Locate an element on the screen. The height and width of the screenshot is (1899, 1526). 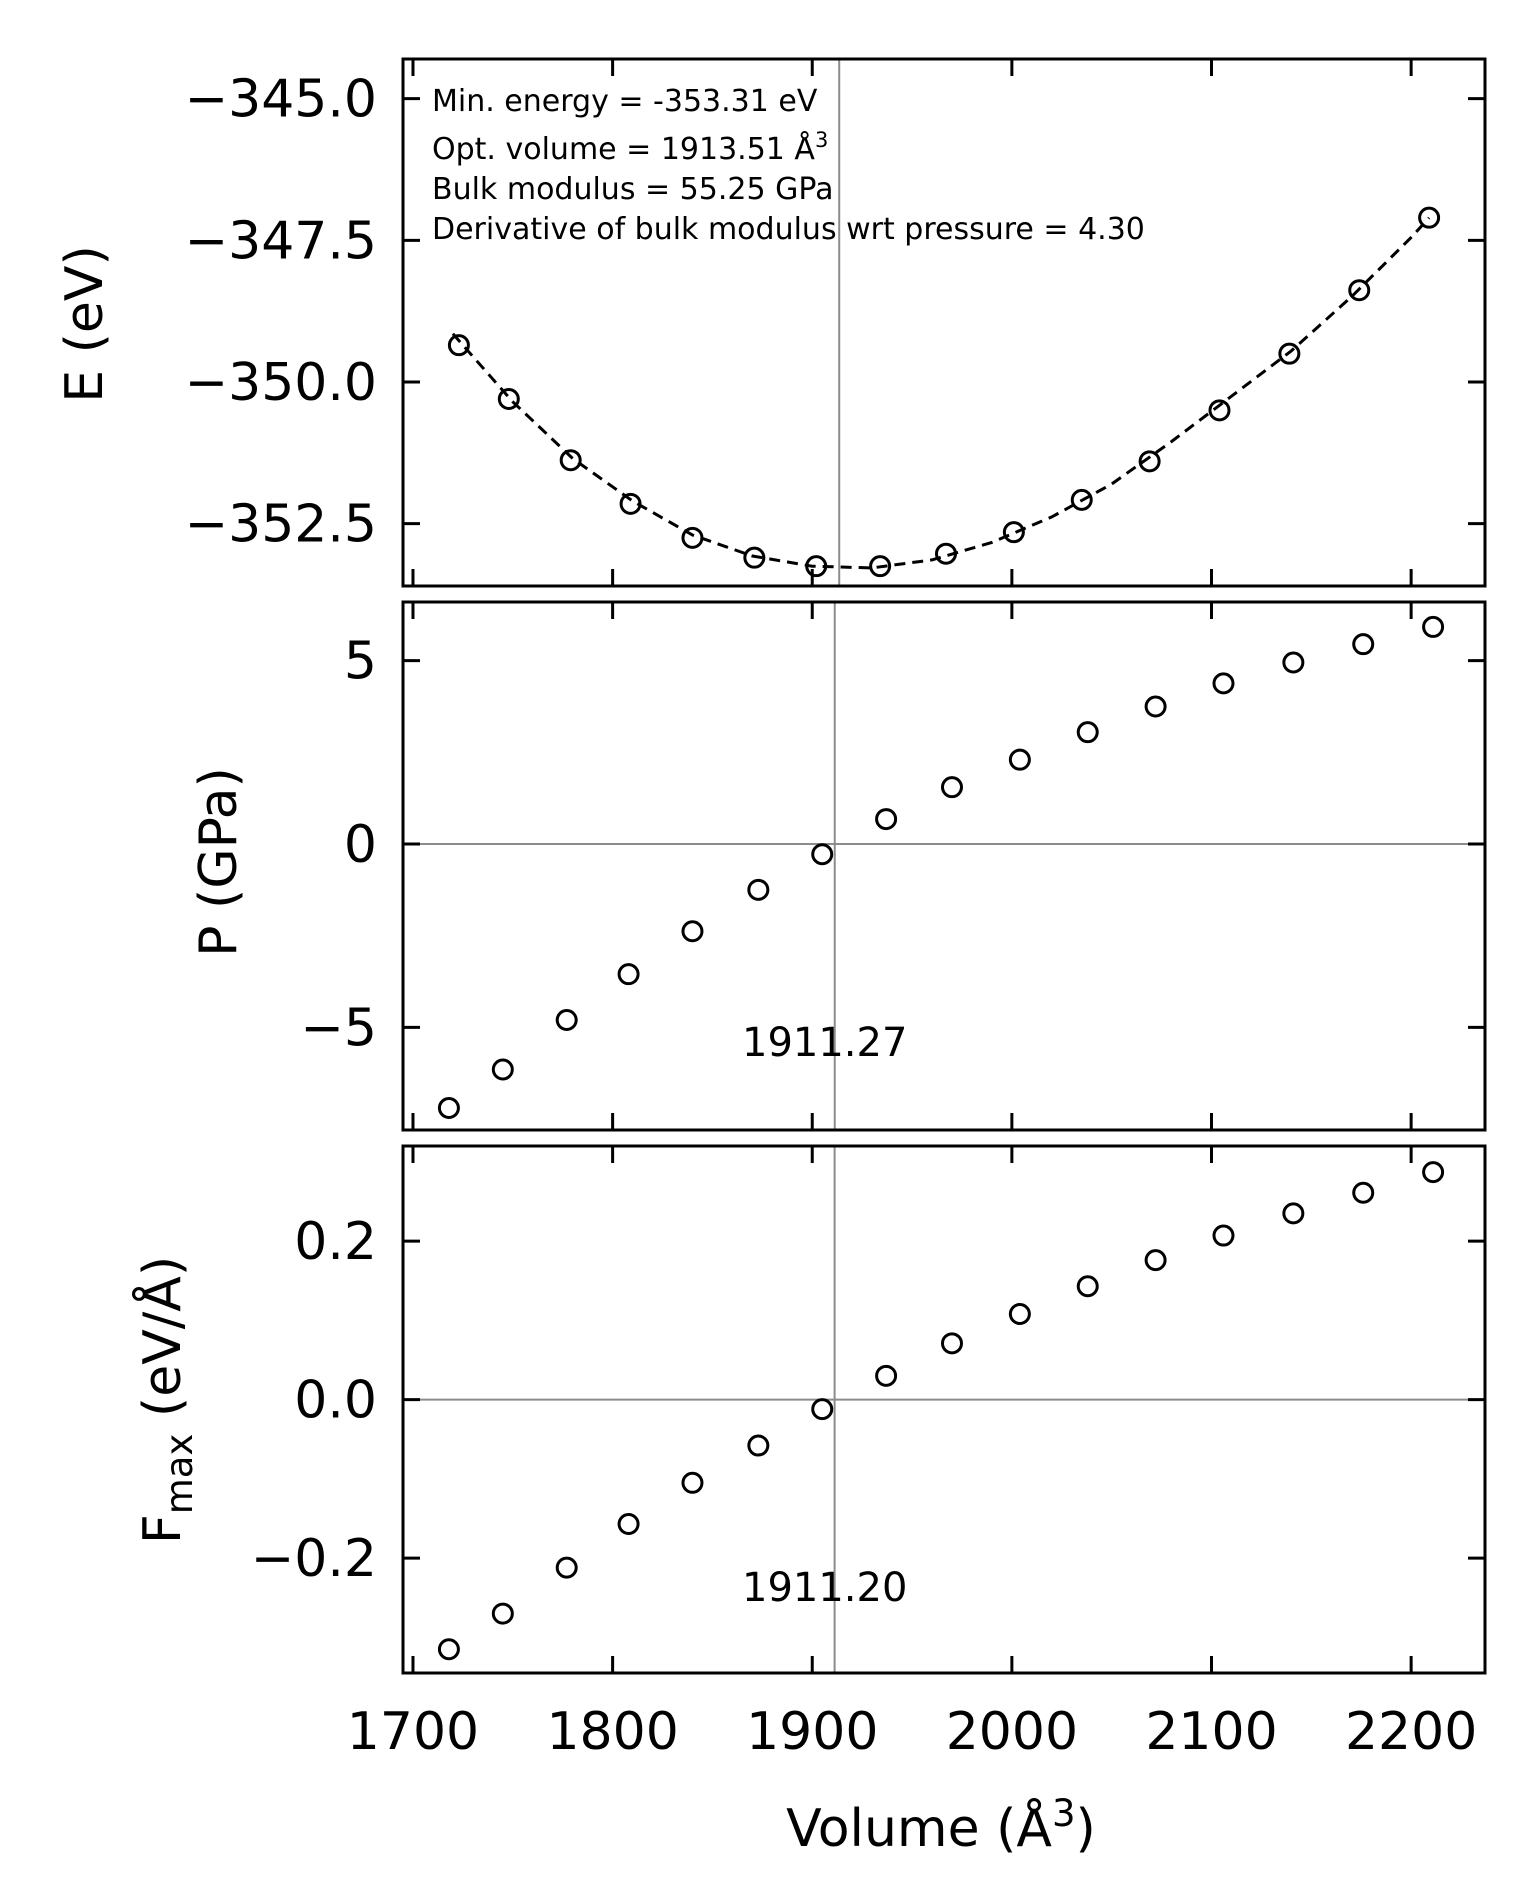
annotation-opt-volume-text: Opt. volume = 1913.51 Å is located at coordinates (623, 149).